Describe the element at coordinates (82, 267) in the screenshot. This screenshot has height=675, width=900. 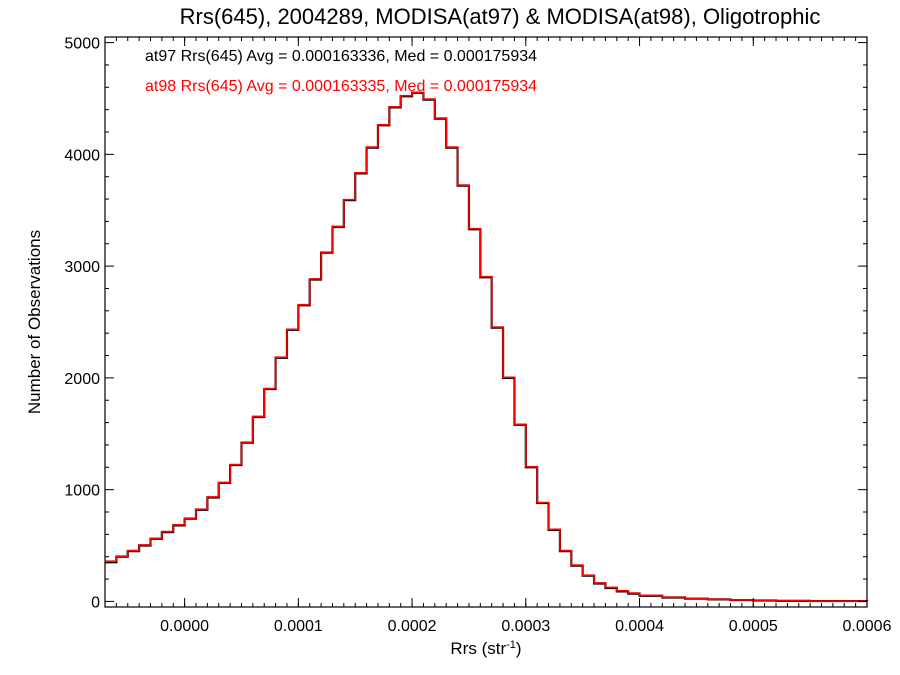
I see `y-tick-label: 3000` at that location.